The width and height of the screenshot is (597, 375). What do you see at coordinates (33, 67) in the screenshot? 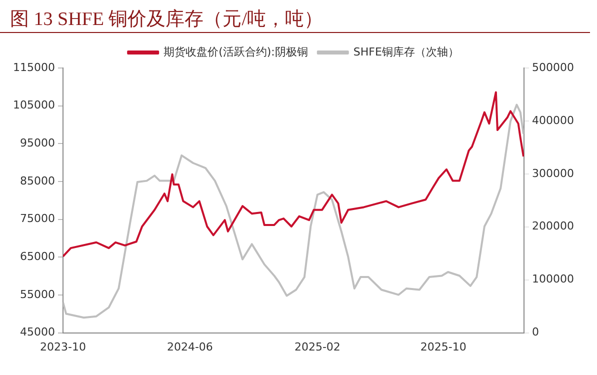
I see `y-tick-label: 115000` at bounding box center [33, 67].